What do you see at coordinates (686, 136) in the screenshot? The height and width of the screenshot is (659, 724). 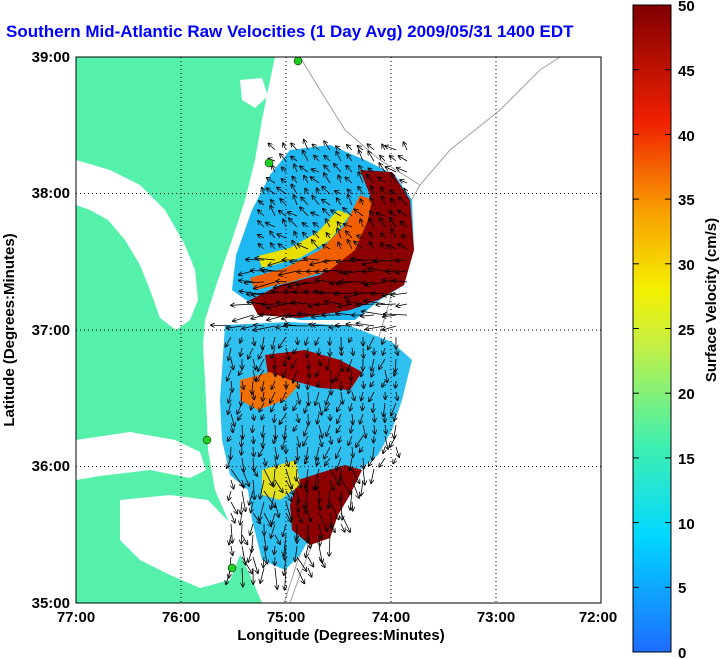 I see `colorbar-tick-label: 40` at bounding box center [686, 136].